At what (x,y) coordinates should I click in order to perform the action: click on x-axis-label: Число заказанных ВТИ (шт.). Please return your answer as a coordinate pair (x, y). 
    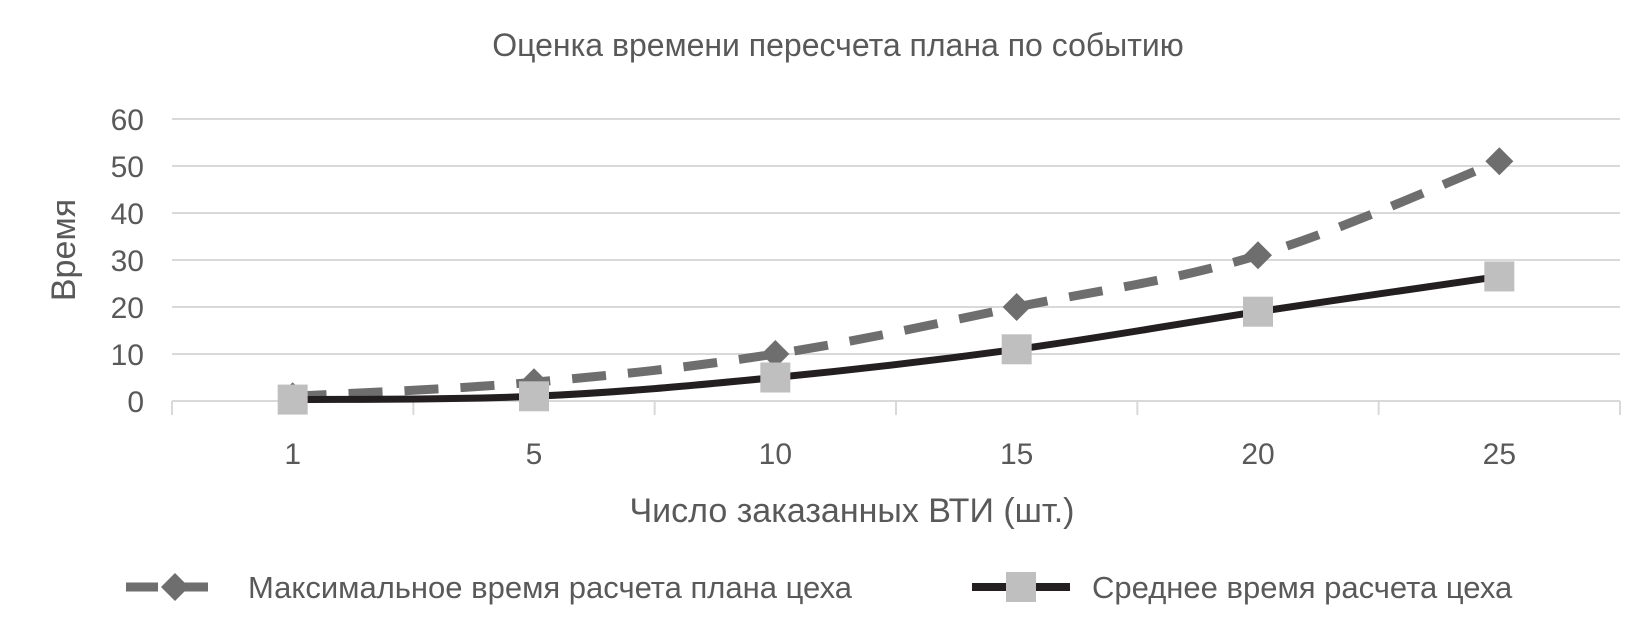
    Looking at the image, I should click on (851, 511).